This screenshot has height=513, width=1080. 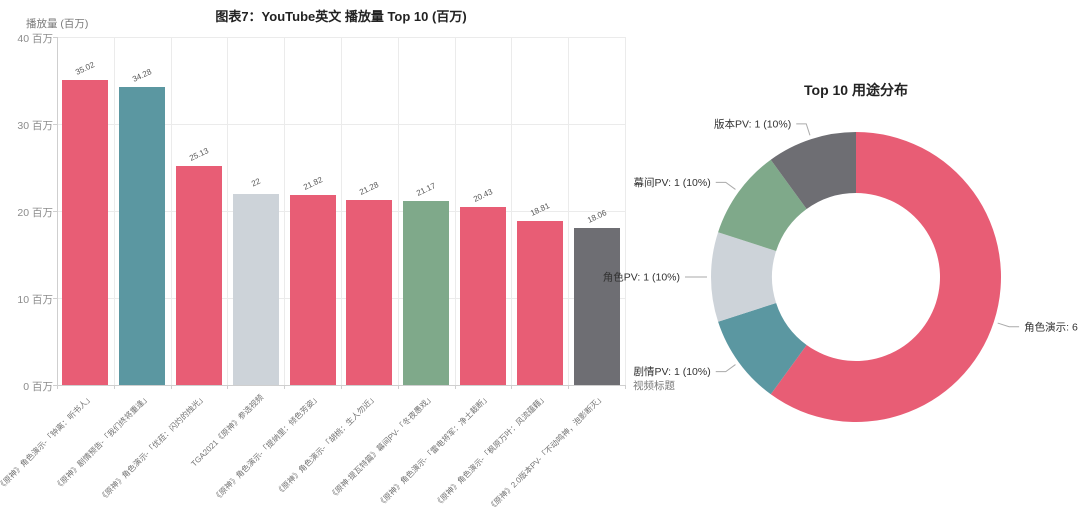 What do you see at coordinates (35, 213) in the screenshot?
I see `y-tick-label: 20 百万` at bounding box center [35, 213].